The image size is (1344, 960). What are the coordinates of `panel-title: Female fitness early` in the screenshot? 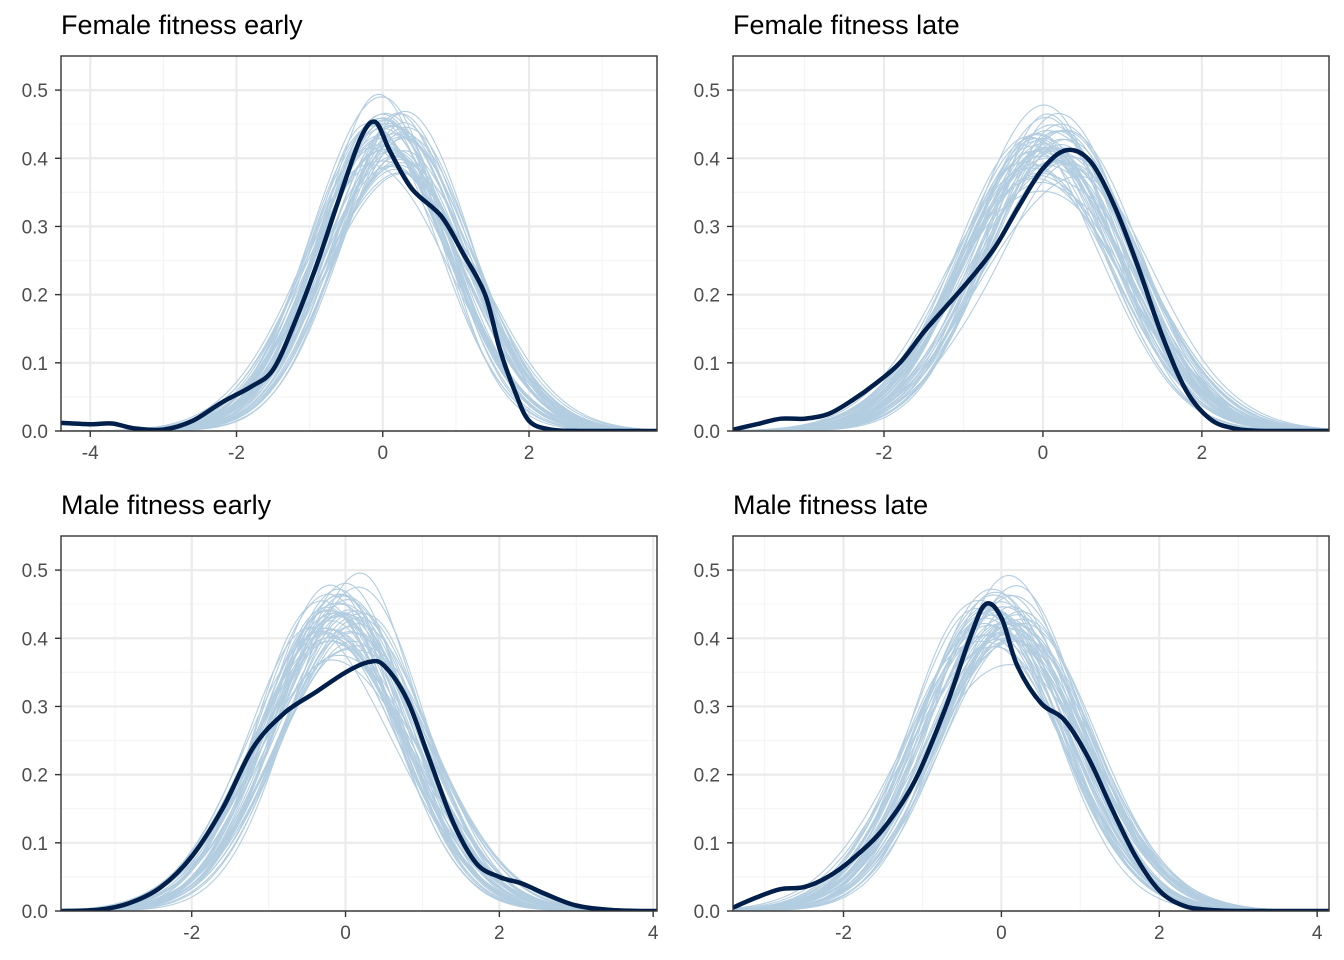 It's located at (182, 25).